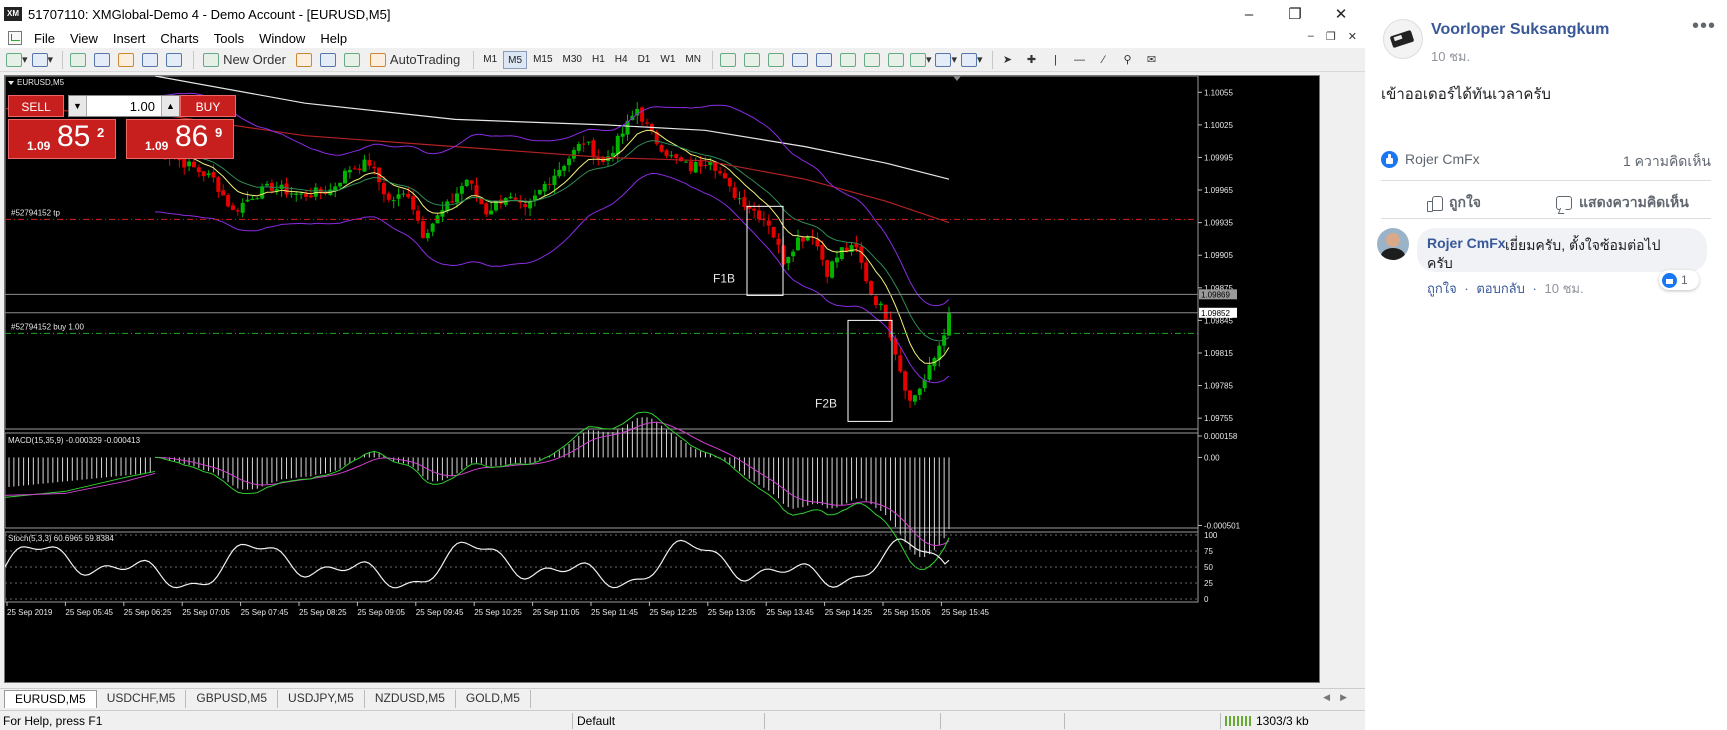 This screenshot has width=1727, height=730. What do you see at coordinates (972, 60) in the screenshot?
I see `templates-button: ▾` at bounding box center [972, 60].